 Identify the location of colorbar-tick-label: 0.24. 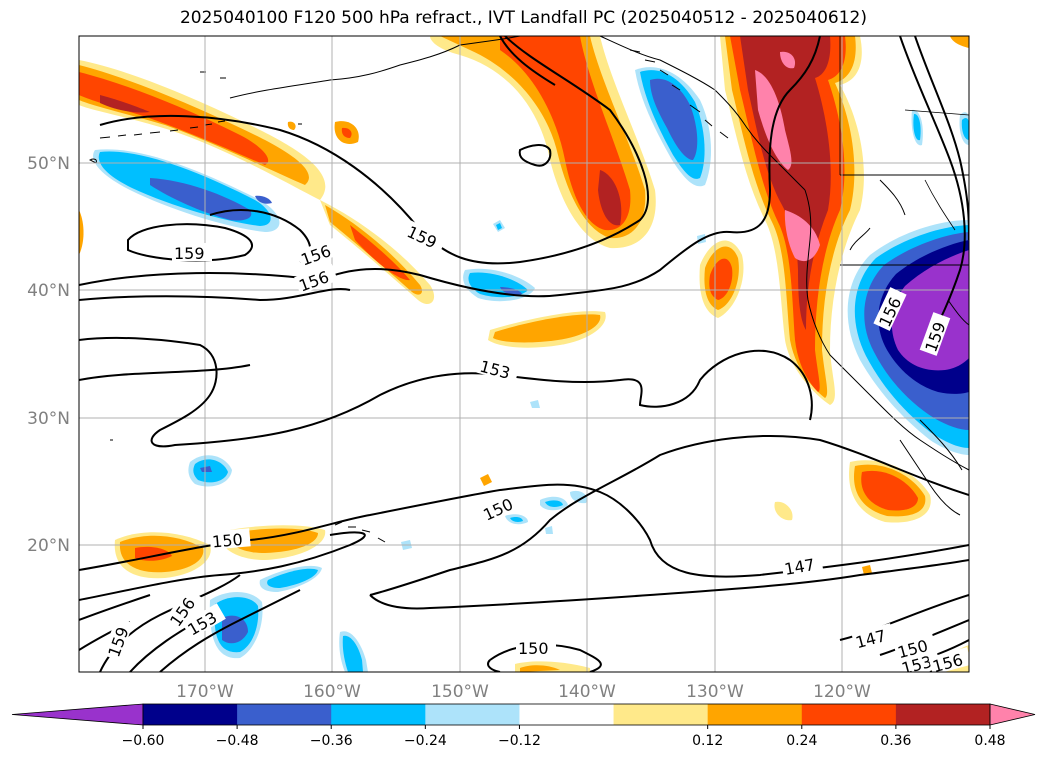
(801, 741).